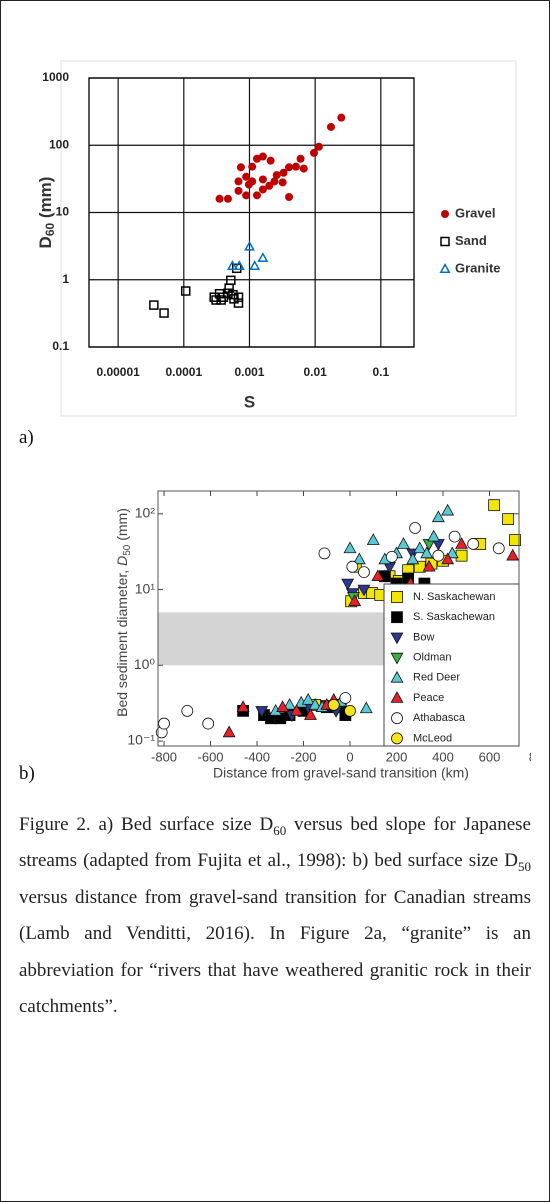 The image size is (550, 1202). Describe the element at coordinates (428, 698) in the screenshot. I see `legend-label: Peace` at that location.